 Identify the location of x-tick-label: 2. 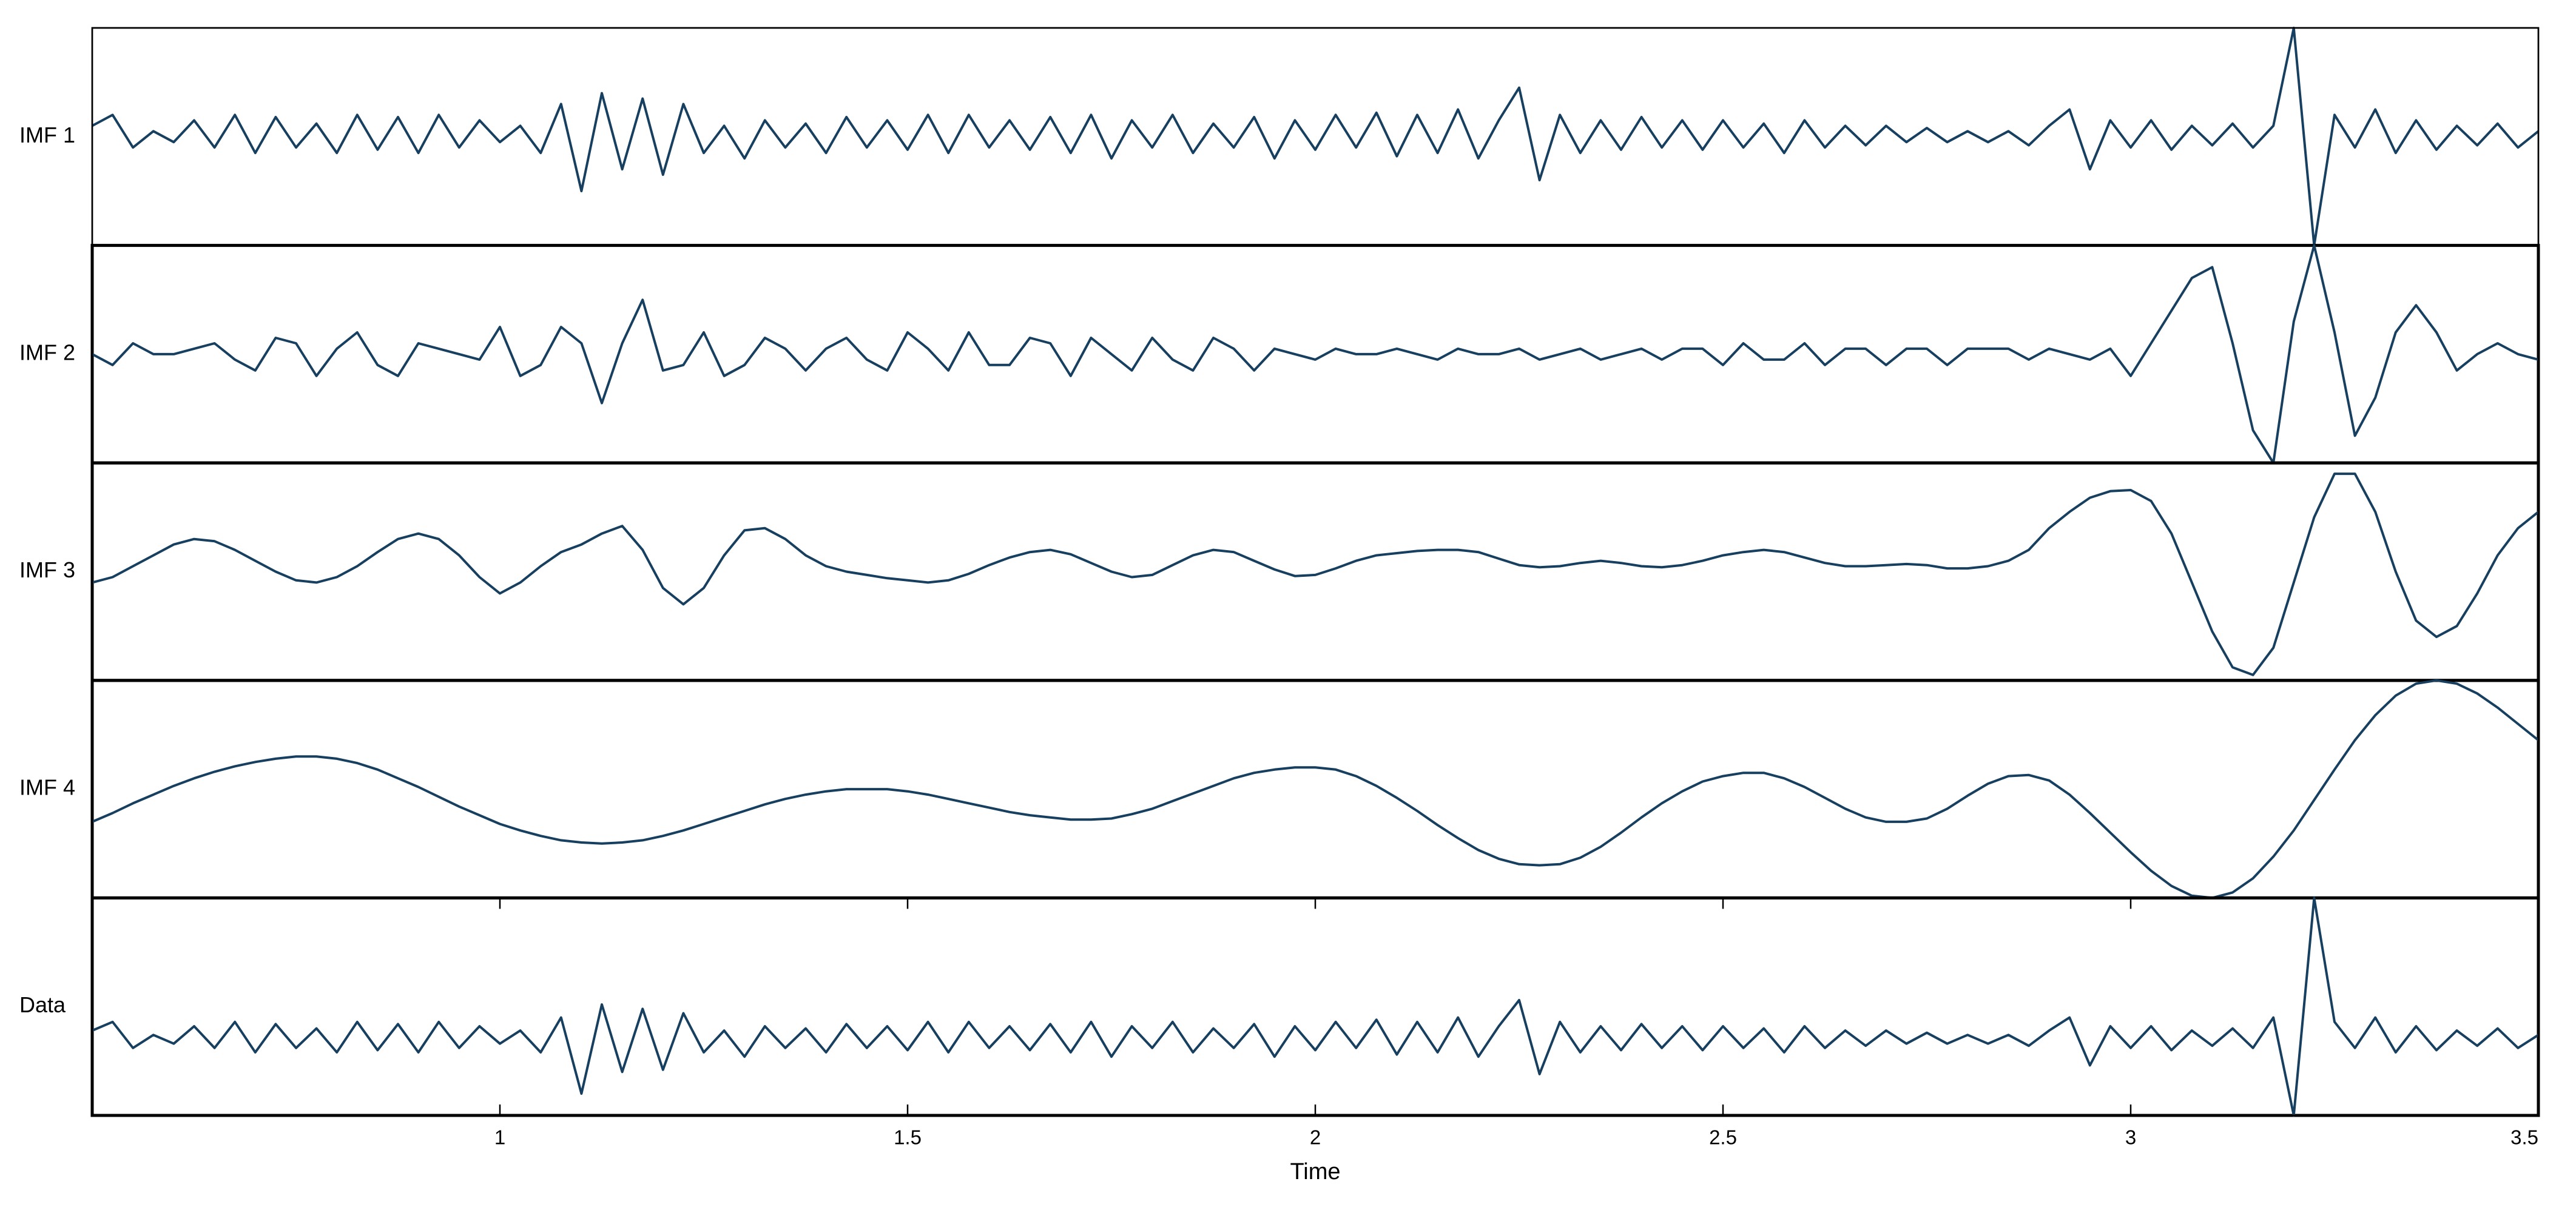
(1315, 1137).